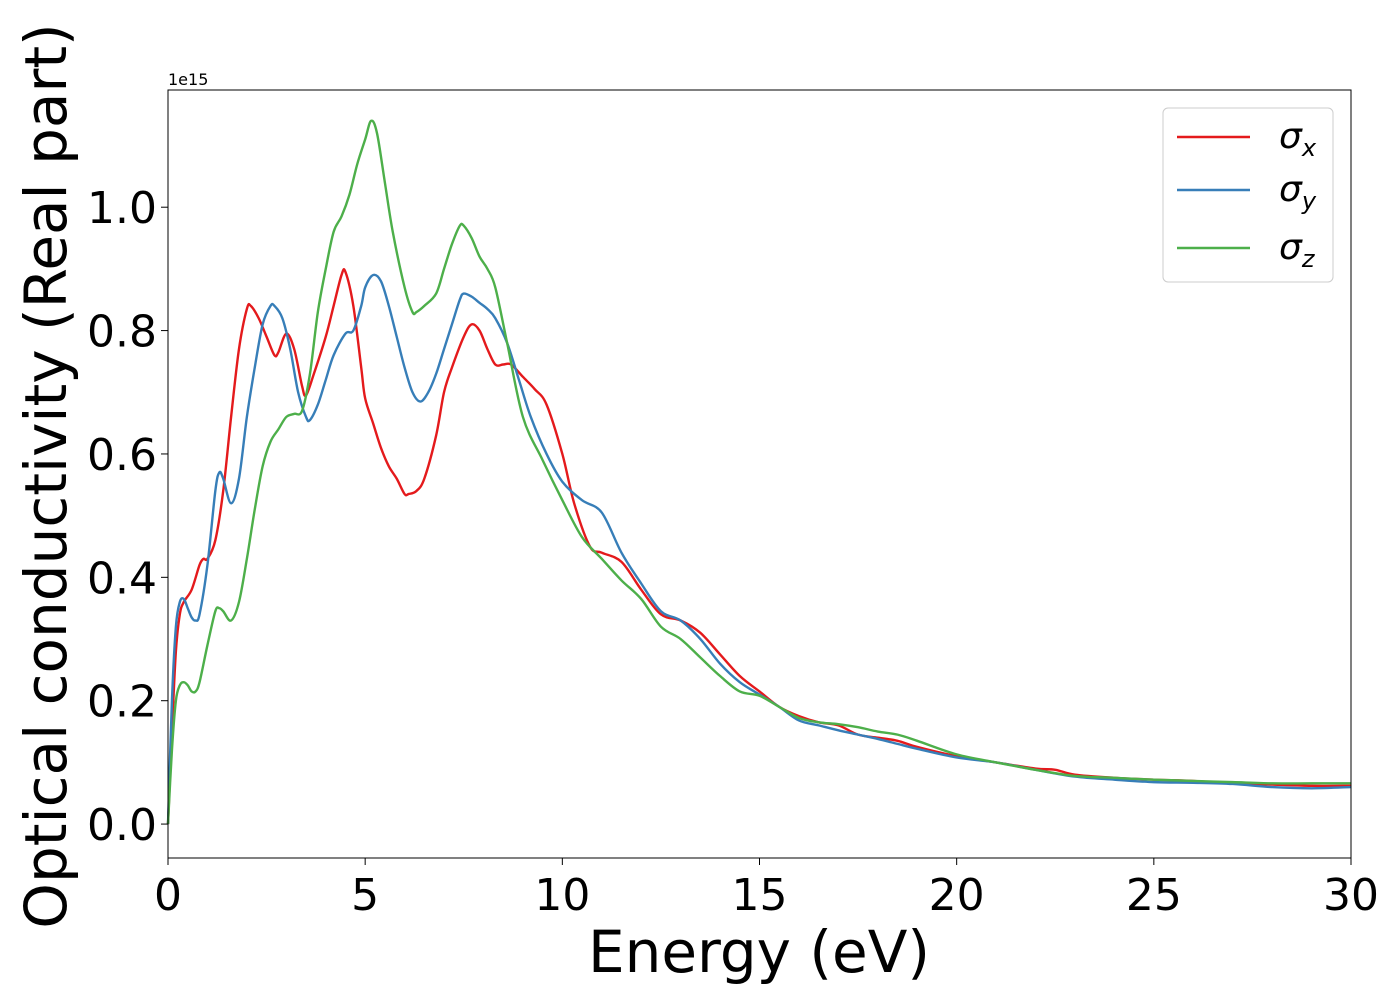 This screenshot has width=1400, height=1000. I want to click on x-tick-label: 25, so click(1154, 895).